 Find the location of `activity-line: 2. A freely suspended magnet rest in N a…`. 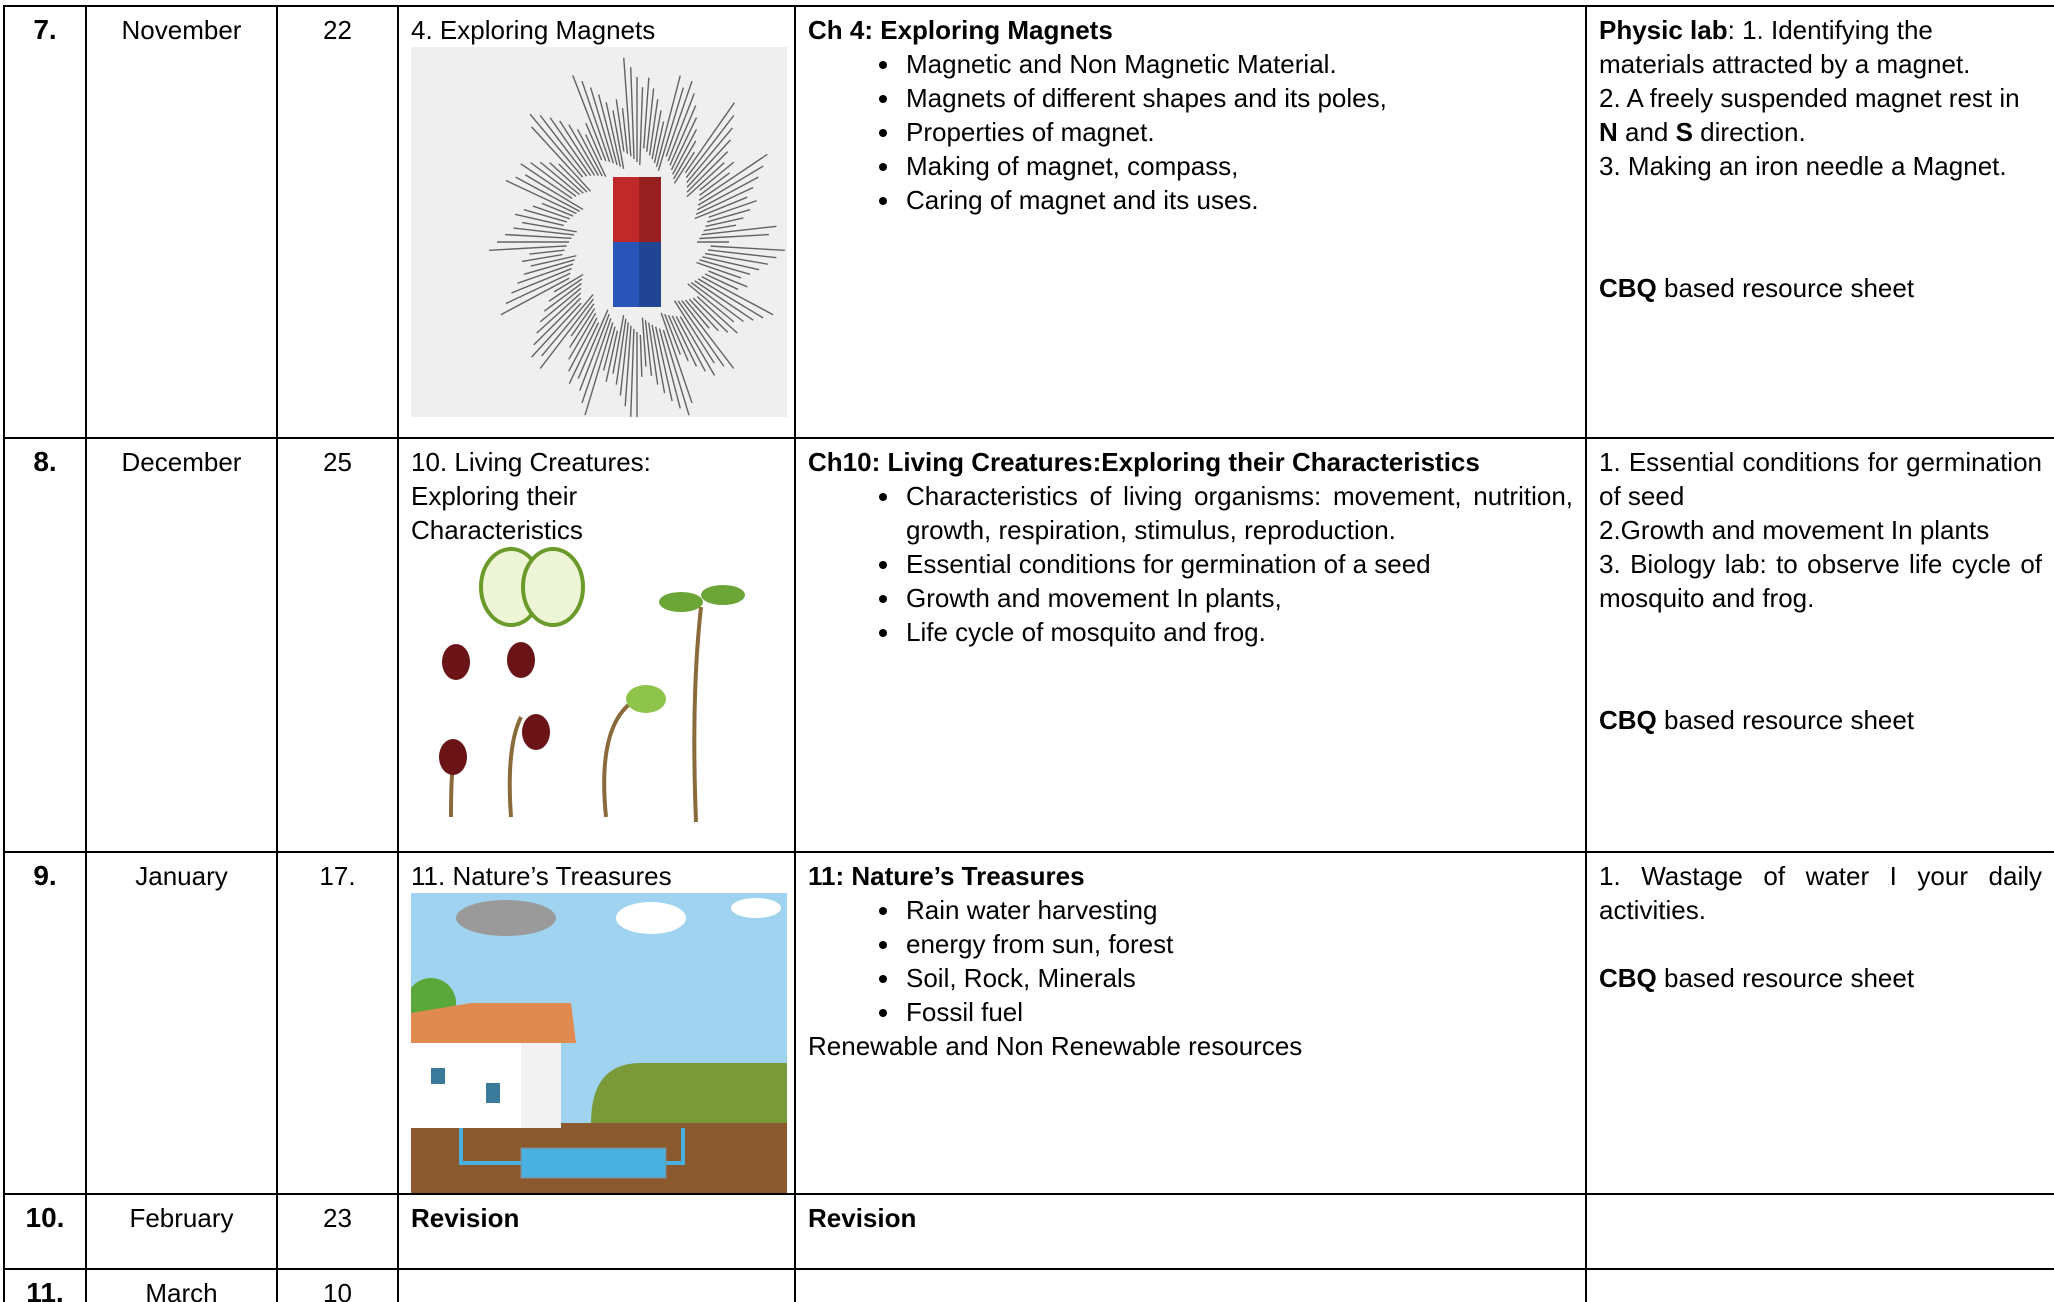

activity-line: 2. A freely suspended magnet rest in N a… is located at coordinates (1820, 115).